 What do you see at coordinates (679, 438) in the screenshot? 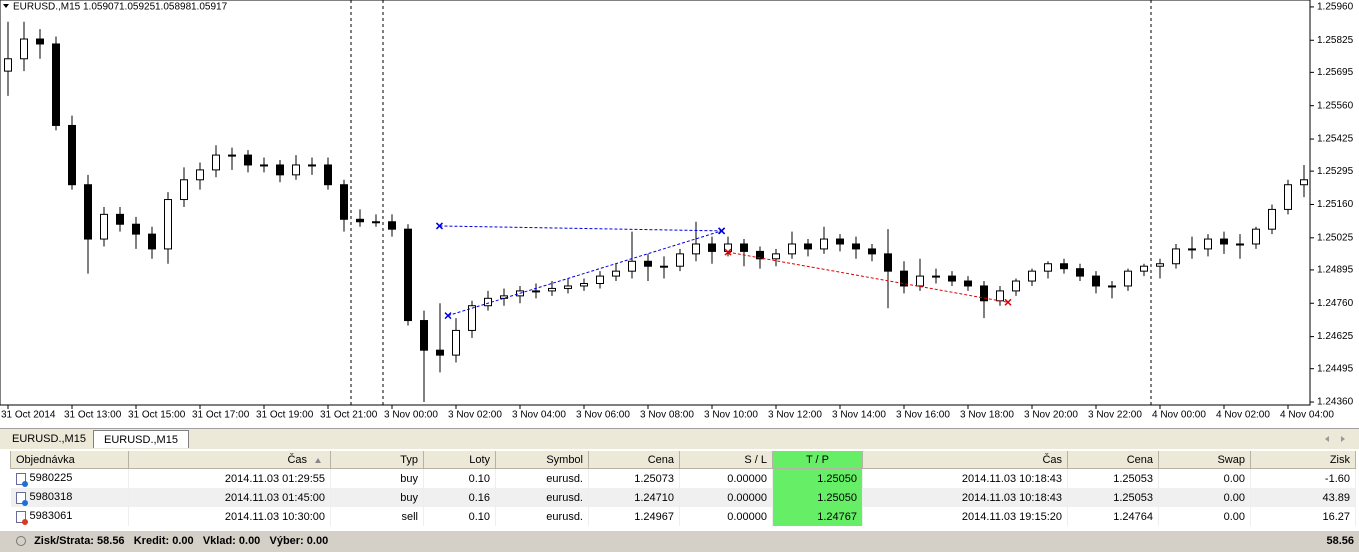
I see `tab-bar: EURUSD.,M15 EURUSD.,M15` at bounding box center [679, 438].